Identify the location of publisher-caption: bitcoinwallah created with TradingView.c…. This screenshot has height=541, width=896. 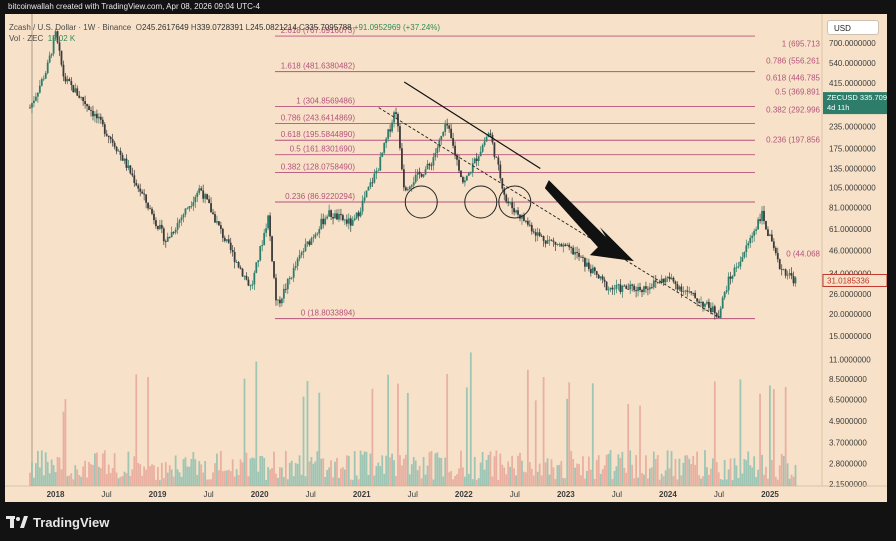
(134, 6).